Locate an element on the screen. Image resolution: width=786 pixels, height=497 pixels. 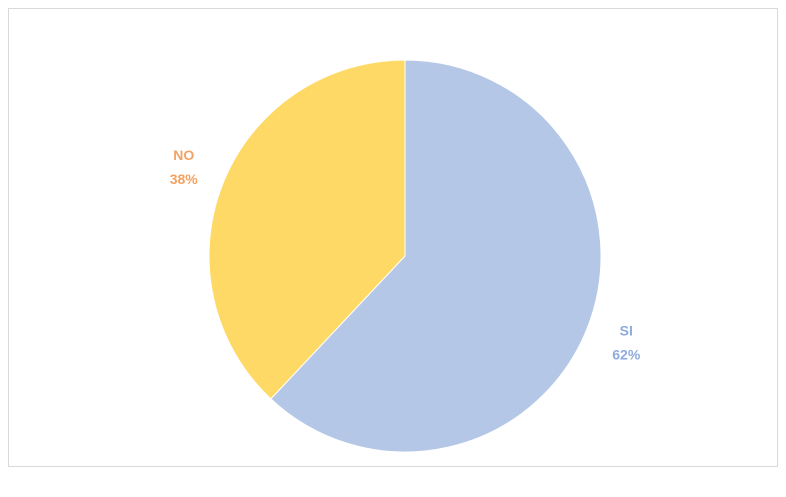
slice-label: SI is located at coordinates (626, 330).